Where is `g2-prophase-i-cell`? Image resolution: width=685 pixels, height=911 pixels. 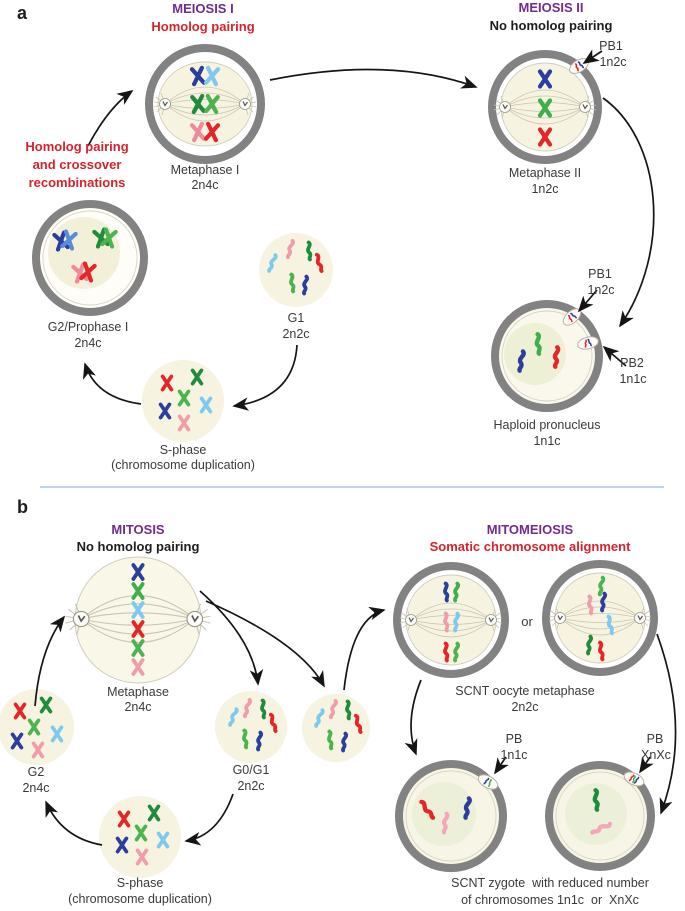 g2-prophase-i-cell is located at coordinates (90, 258).